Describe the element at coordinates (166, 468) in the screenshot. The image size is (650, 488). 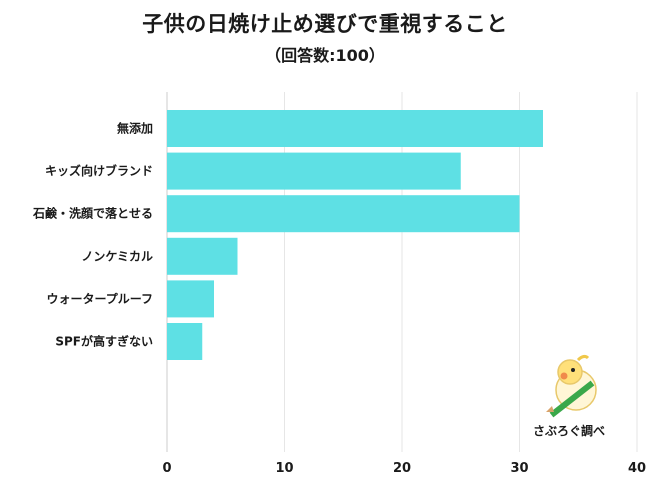
I see `x-tick-label-0: 0` at that location.